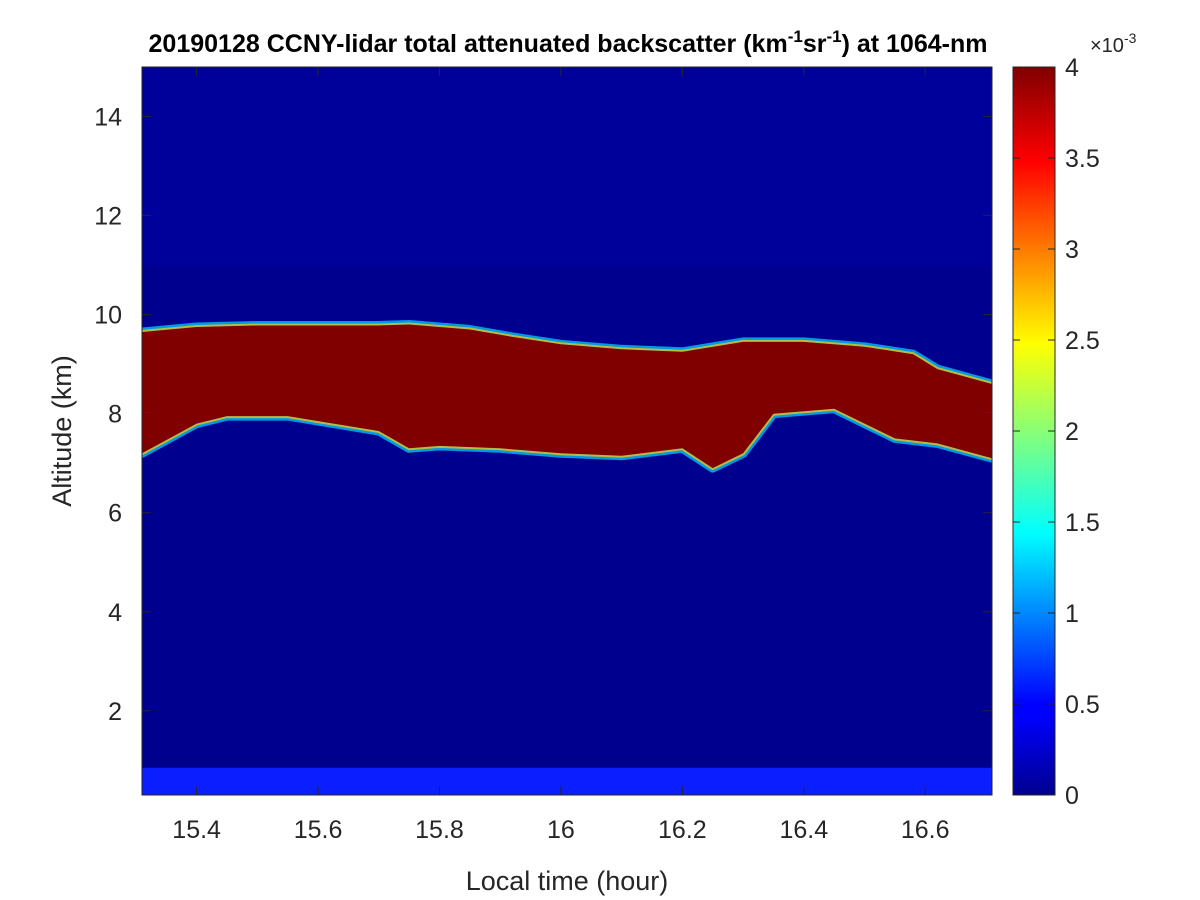 The width and height of the screenshot is (1200, 900). Describe the element at coordinates (567, 396) in the screenshot. I see `cloud-layer` at that location.